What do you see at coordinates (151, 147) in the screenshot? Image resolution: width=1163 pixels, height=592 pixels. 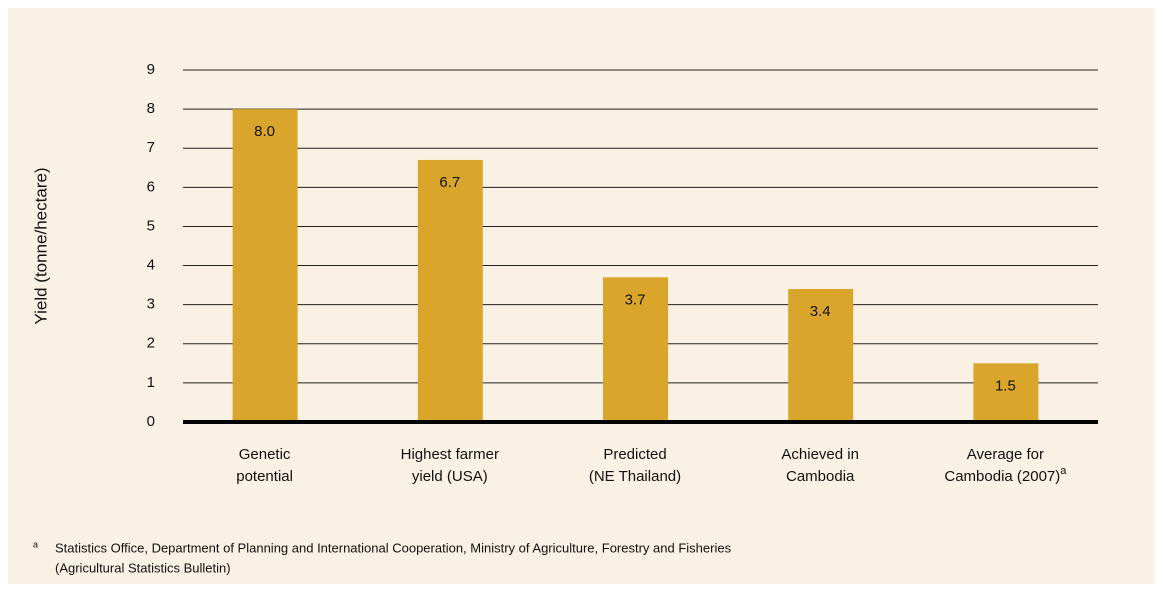 I see `y-tick-label: 7` at bounding box center [151, 147].